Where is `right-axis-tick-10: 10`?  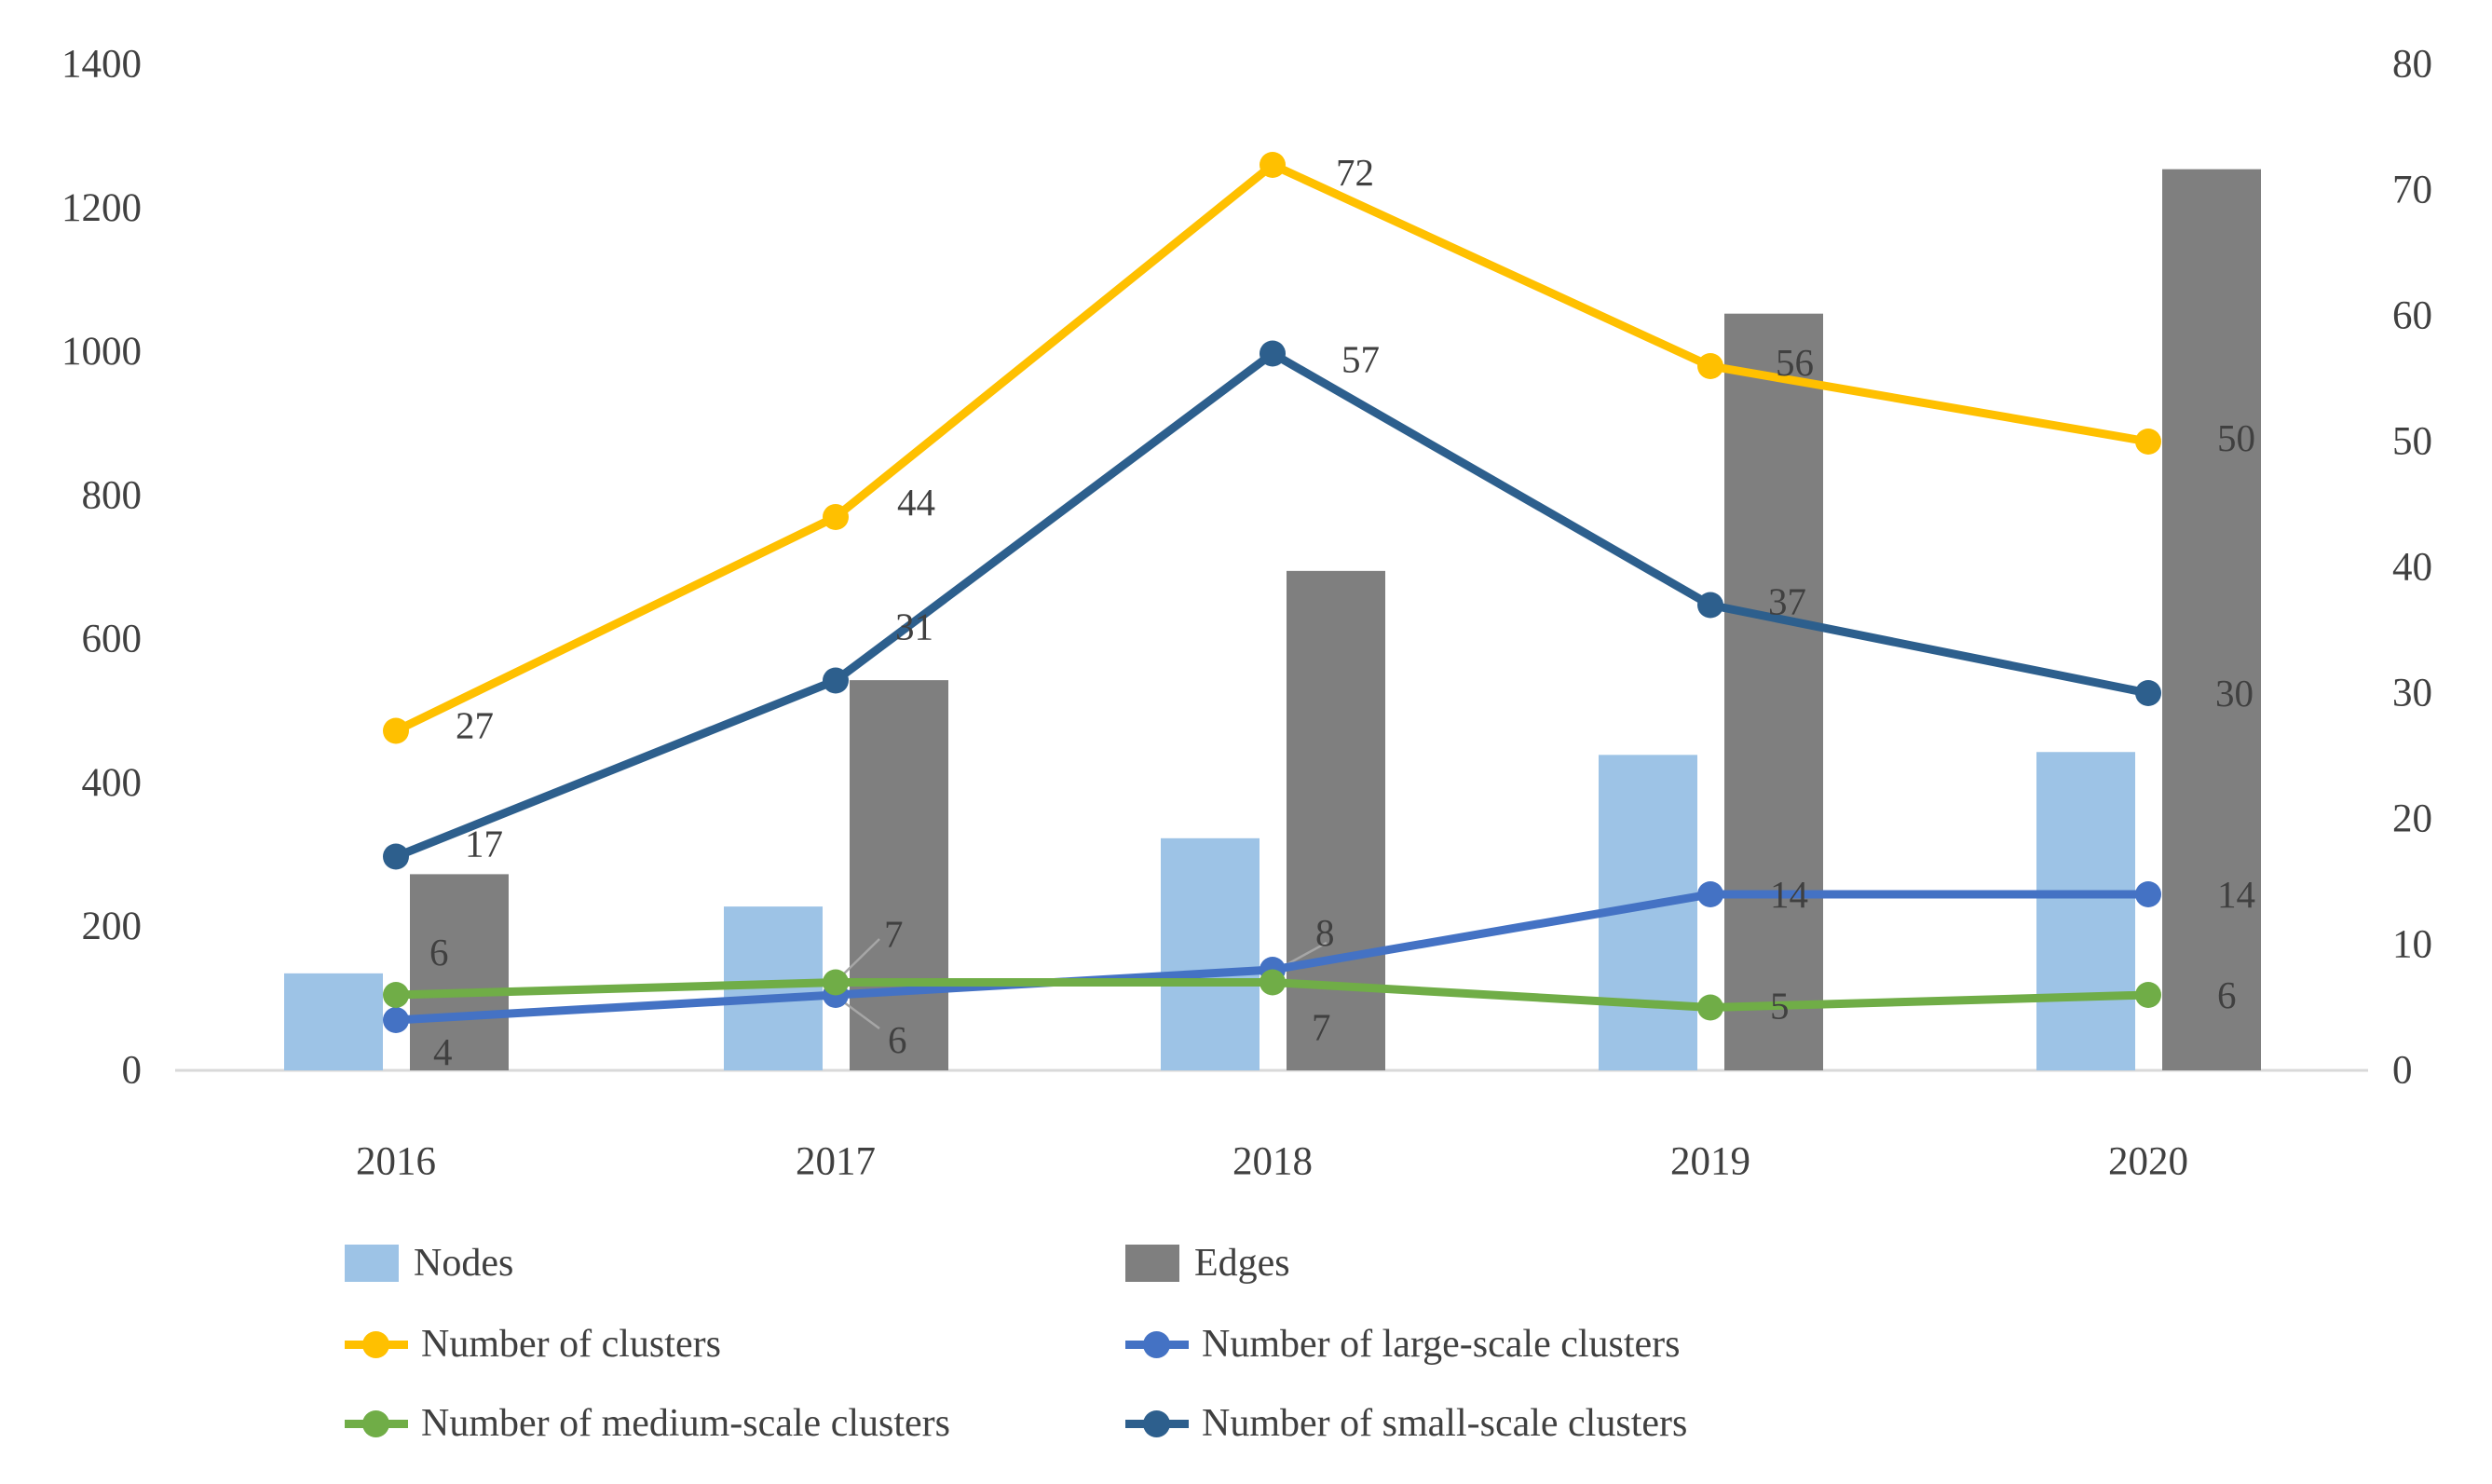
right-axis-tick-10: 10 is located at coordinates (2412, 945).